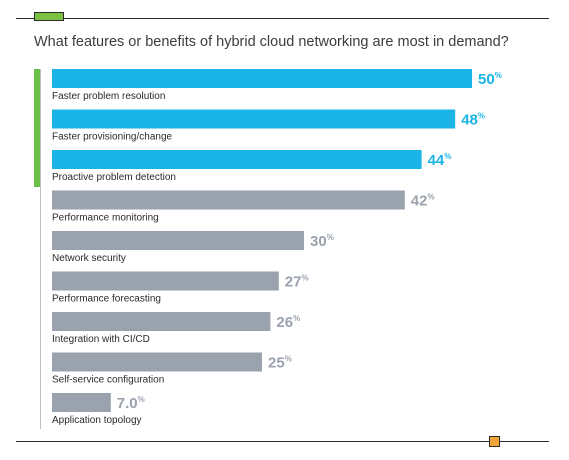 This screenshot has width=569, height=460. I want to click on bar-value-label: 44%, so click(440, 160).